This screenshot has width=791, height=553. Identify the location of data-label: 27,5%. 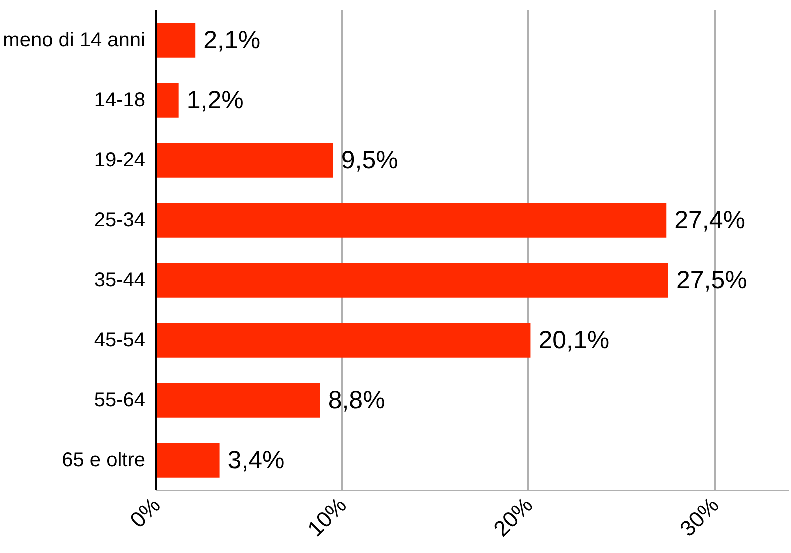
(712, 280).